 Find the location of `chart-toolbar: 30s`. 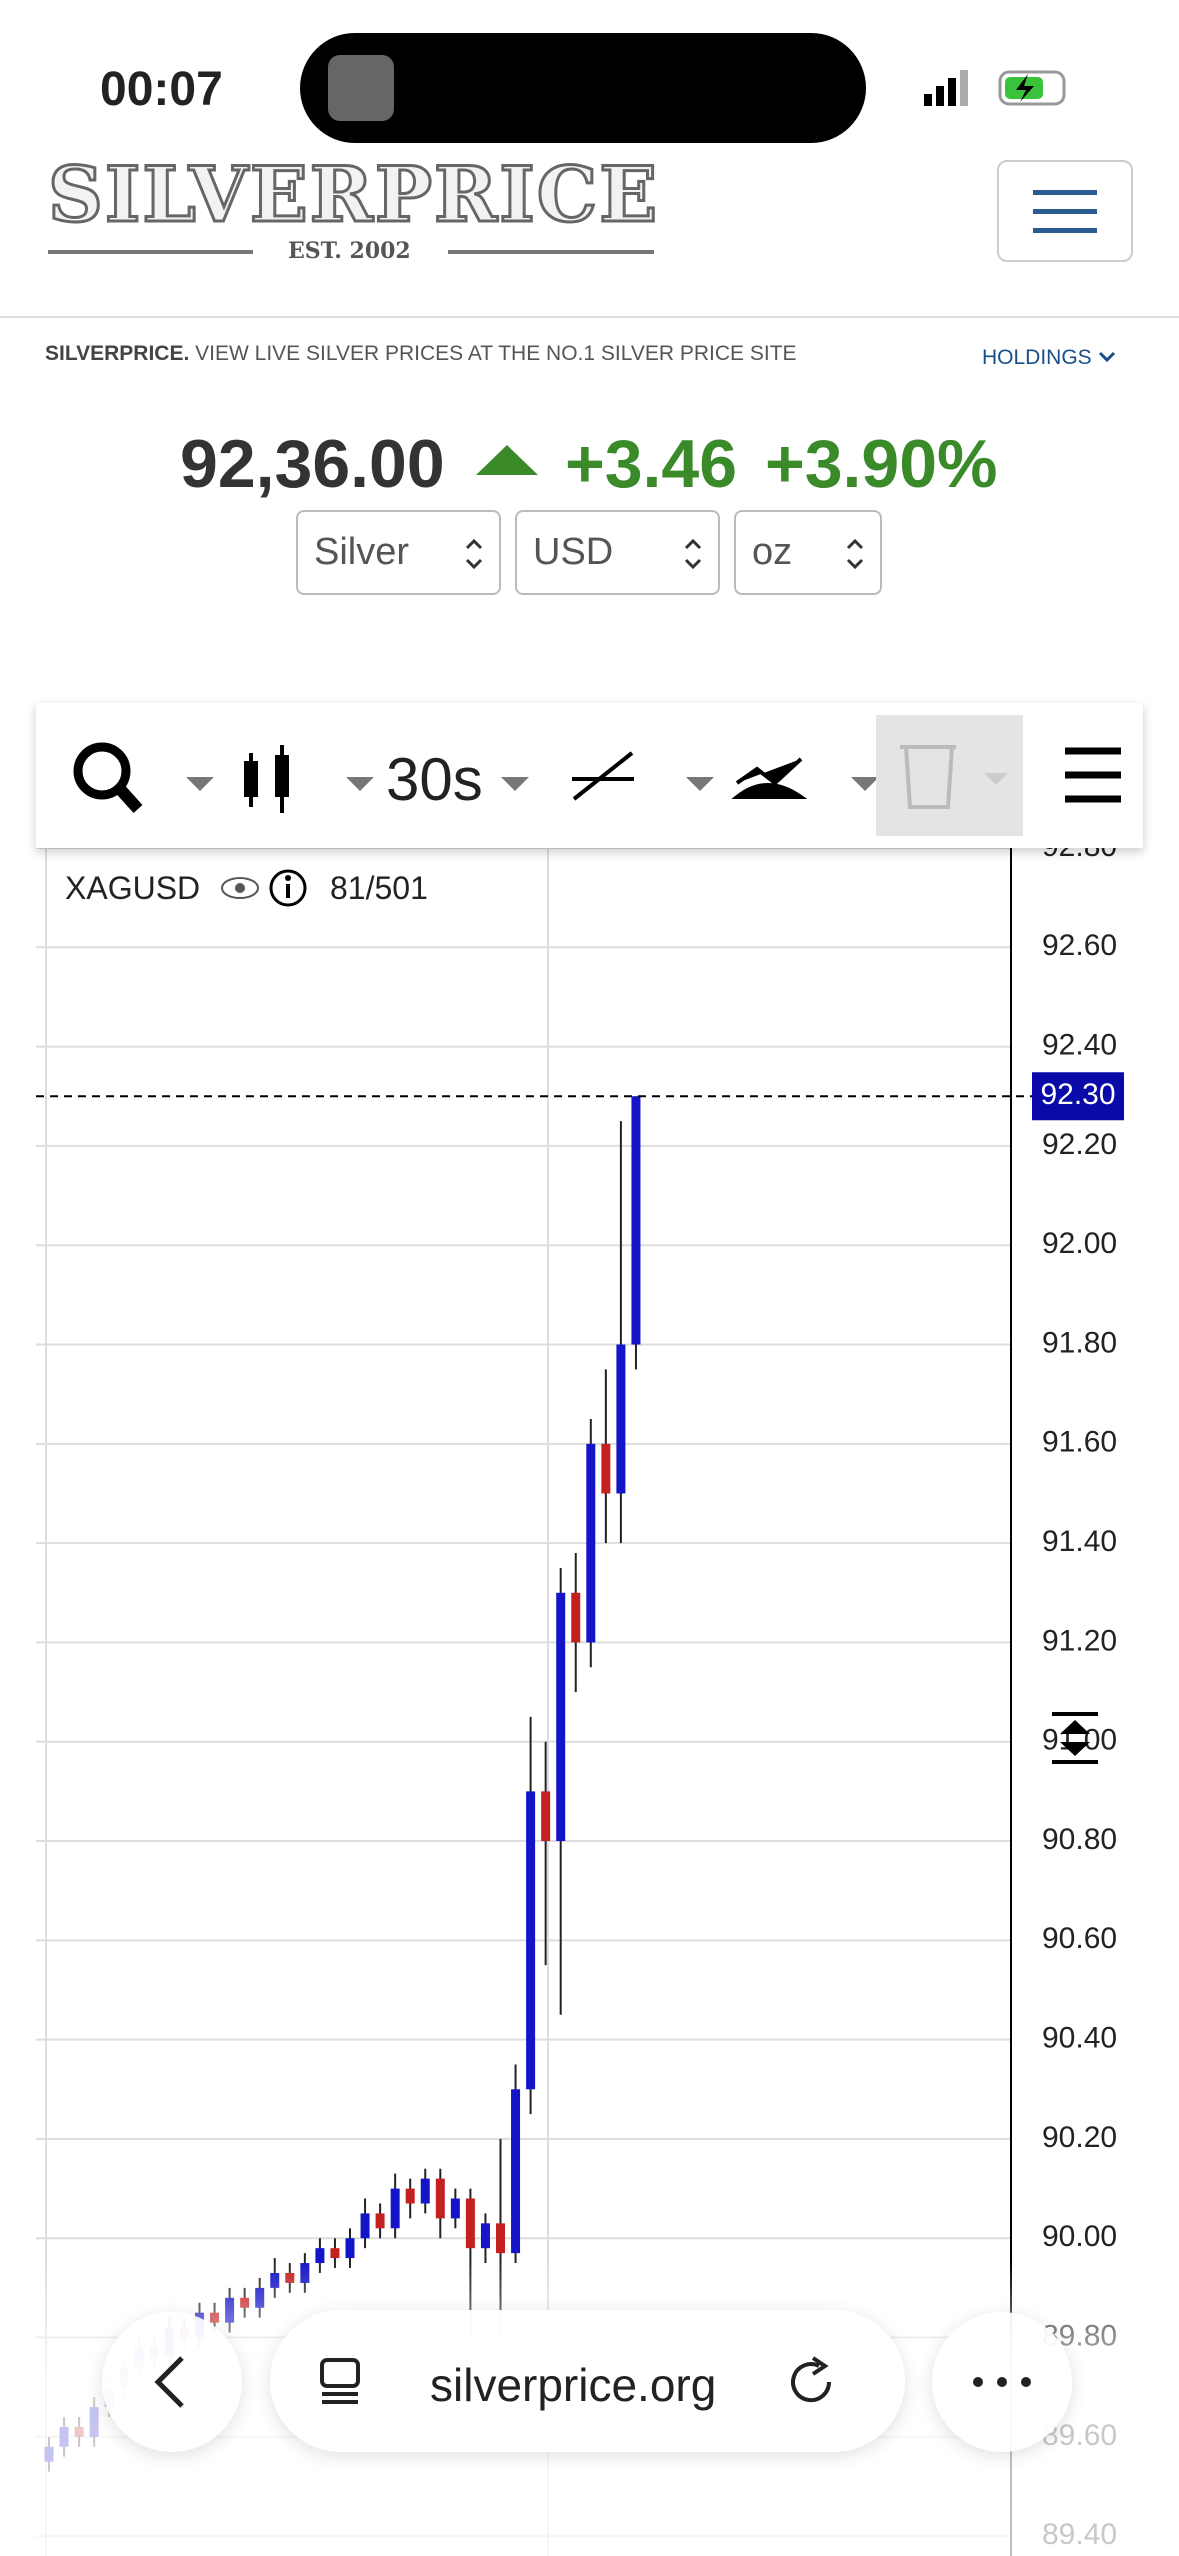

chart-toolbar: 30s is located at coordinates (589, 775).